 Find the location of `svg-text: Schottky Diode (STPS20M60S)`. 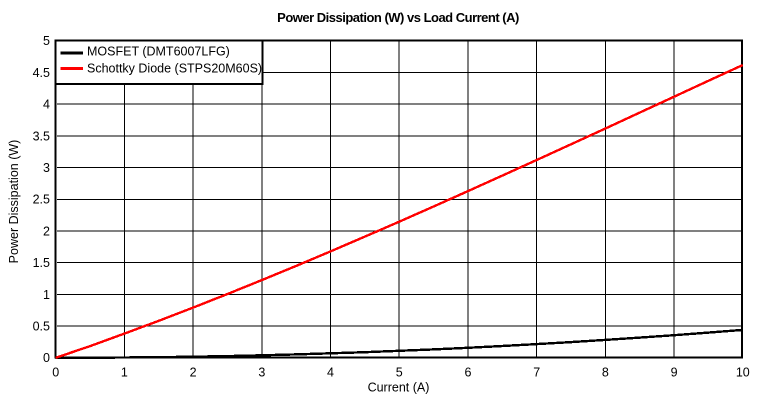

svg-text: Schottky Diode (STPS20M60S) is located at coordinates (174, 68).